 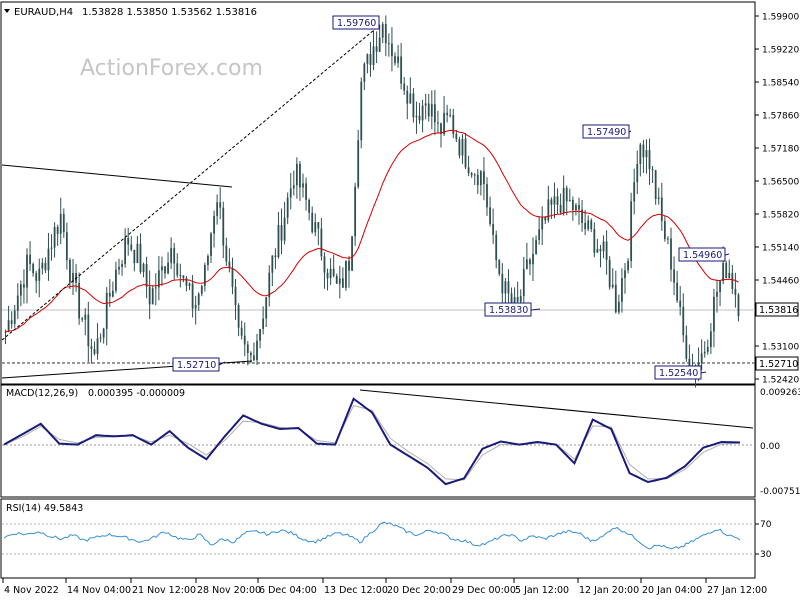 I want to click on annotation-label: 1.52540, so click(x=680, y=372).